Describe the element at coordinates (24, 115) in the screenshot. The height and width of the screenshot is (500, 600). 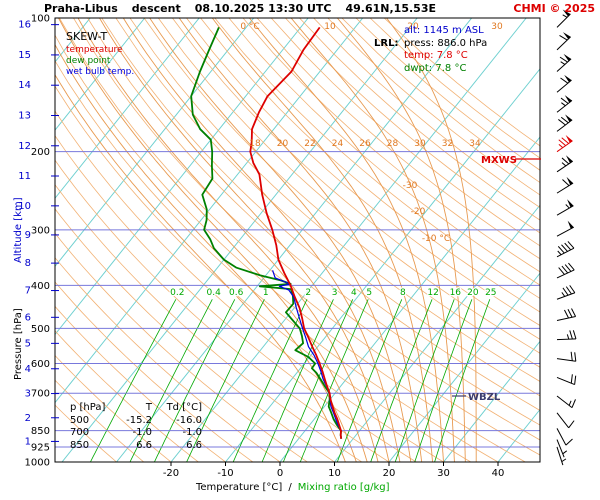
I see `svg-text: 13` at that location.